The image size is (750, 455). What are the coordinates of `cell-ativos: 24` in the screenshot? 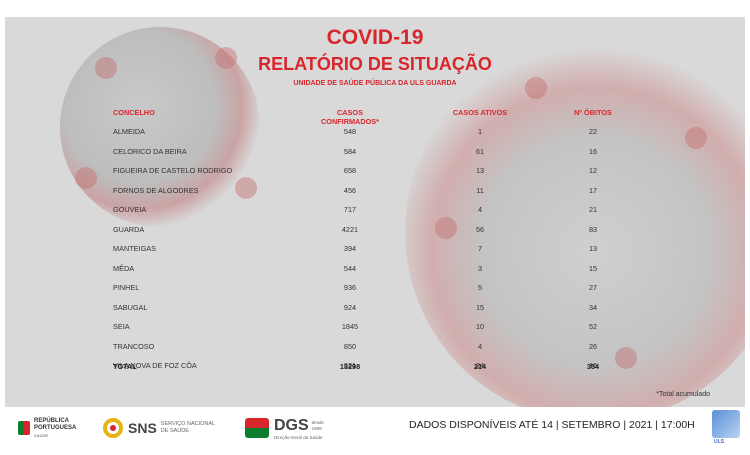 It's located at (480, 365).